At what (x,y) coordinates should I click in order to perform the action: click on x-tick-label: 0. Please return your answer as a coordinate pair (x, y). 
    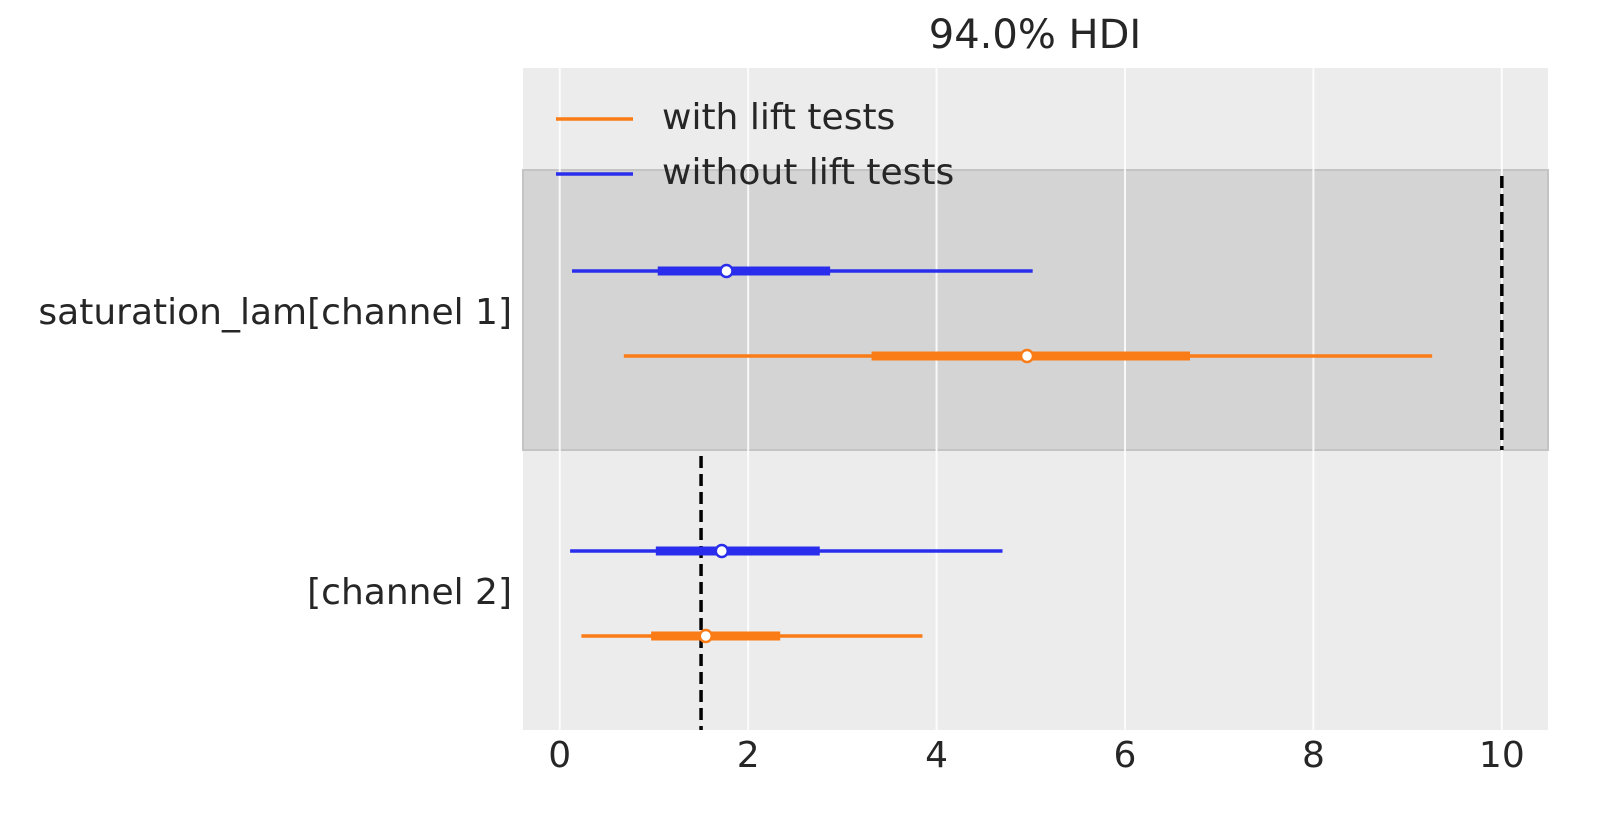
    Looking at the image, I should click on (559, 755).